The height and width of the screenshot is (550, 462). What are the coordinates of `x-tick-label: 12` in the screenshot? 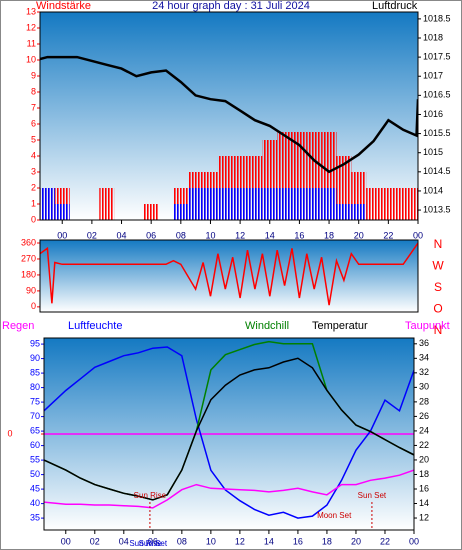 It's located at (240, 235).